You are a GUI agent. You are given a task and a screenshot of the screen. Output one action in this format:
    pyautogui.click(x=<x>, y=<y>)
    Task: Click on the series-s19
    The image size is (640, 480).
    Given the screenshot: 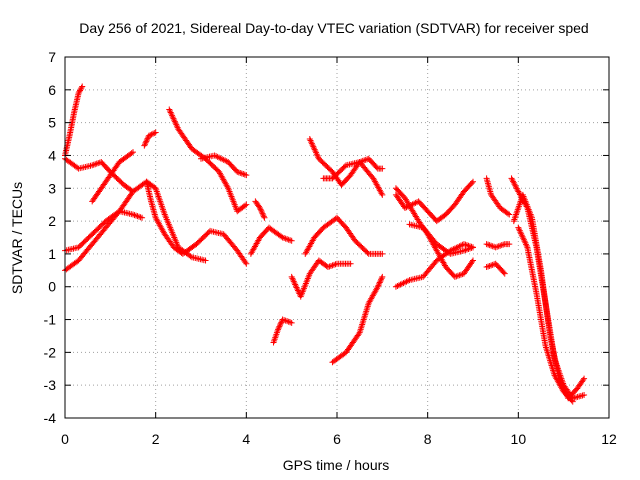 What is the action you would take?
    pyautogui.click(x=434, y=232)
    